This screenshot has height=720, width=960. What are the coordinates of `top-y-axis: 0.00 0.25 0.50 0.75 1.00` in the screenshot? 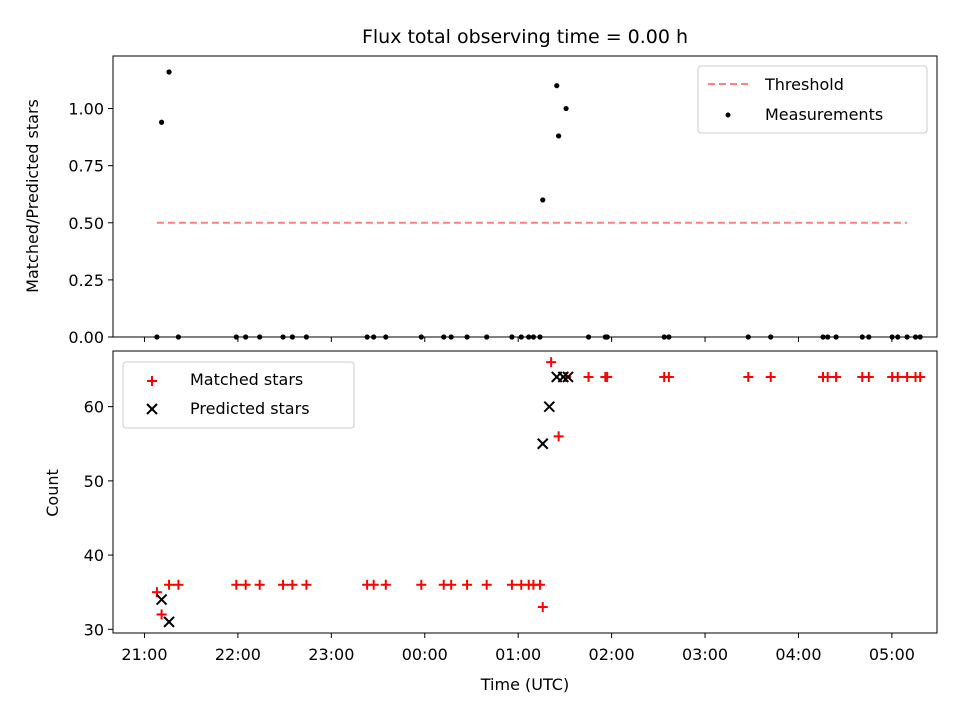 It's located at (90, 223).